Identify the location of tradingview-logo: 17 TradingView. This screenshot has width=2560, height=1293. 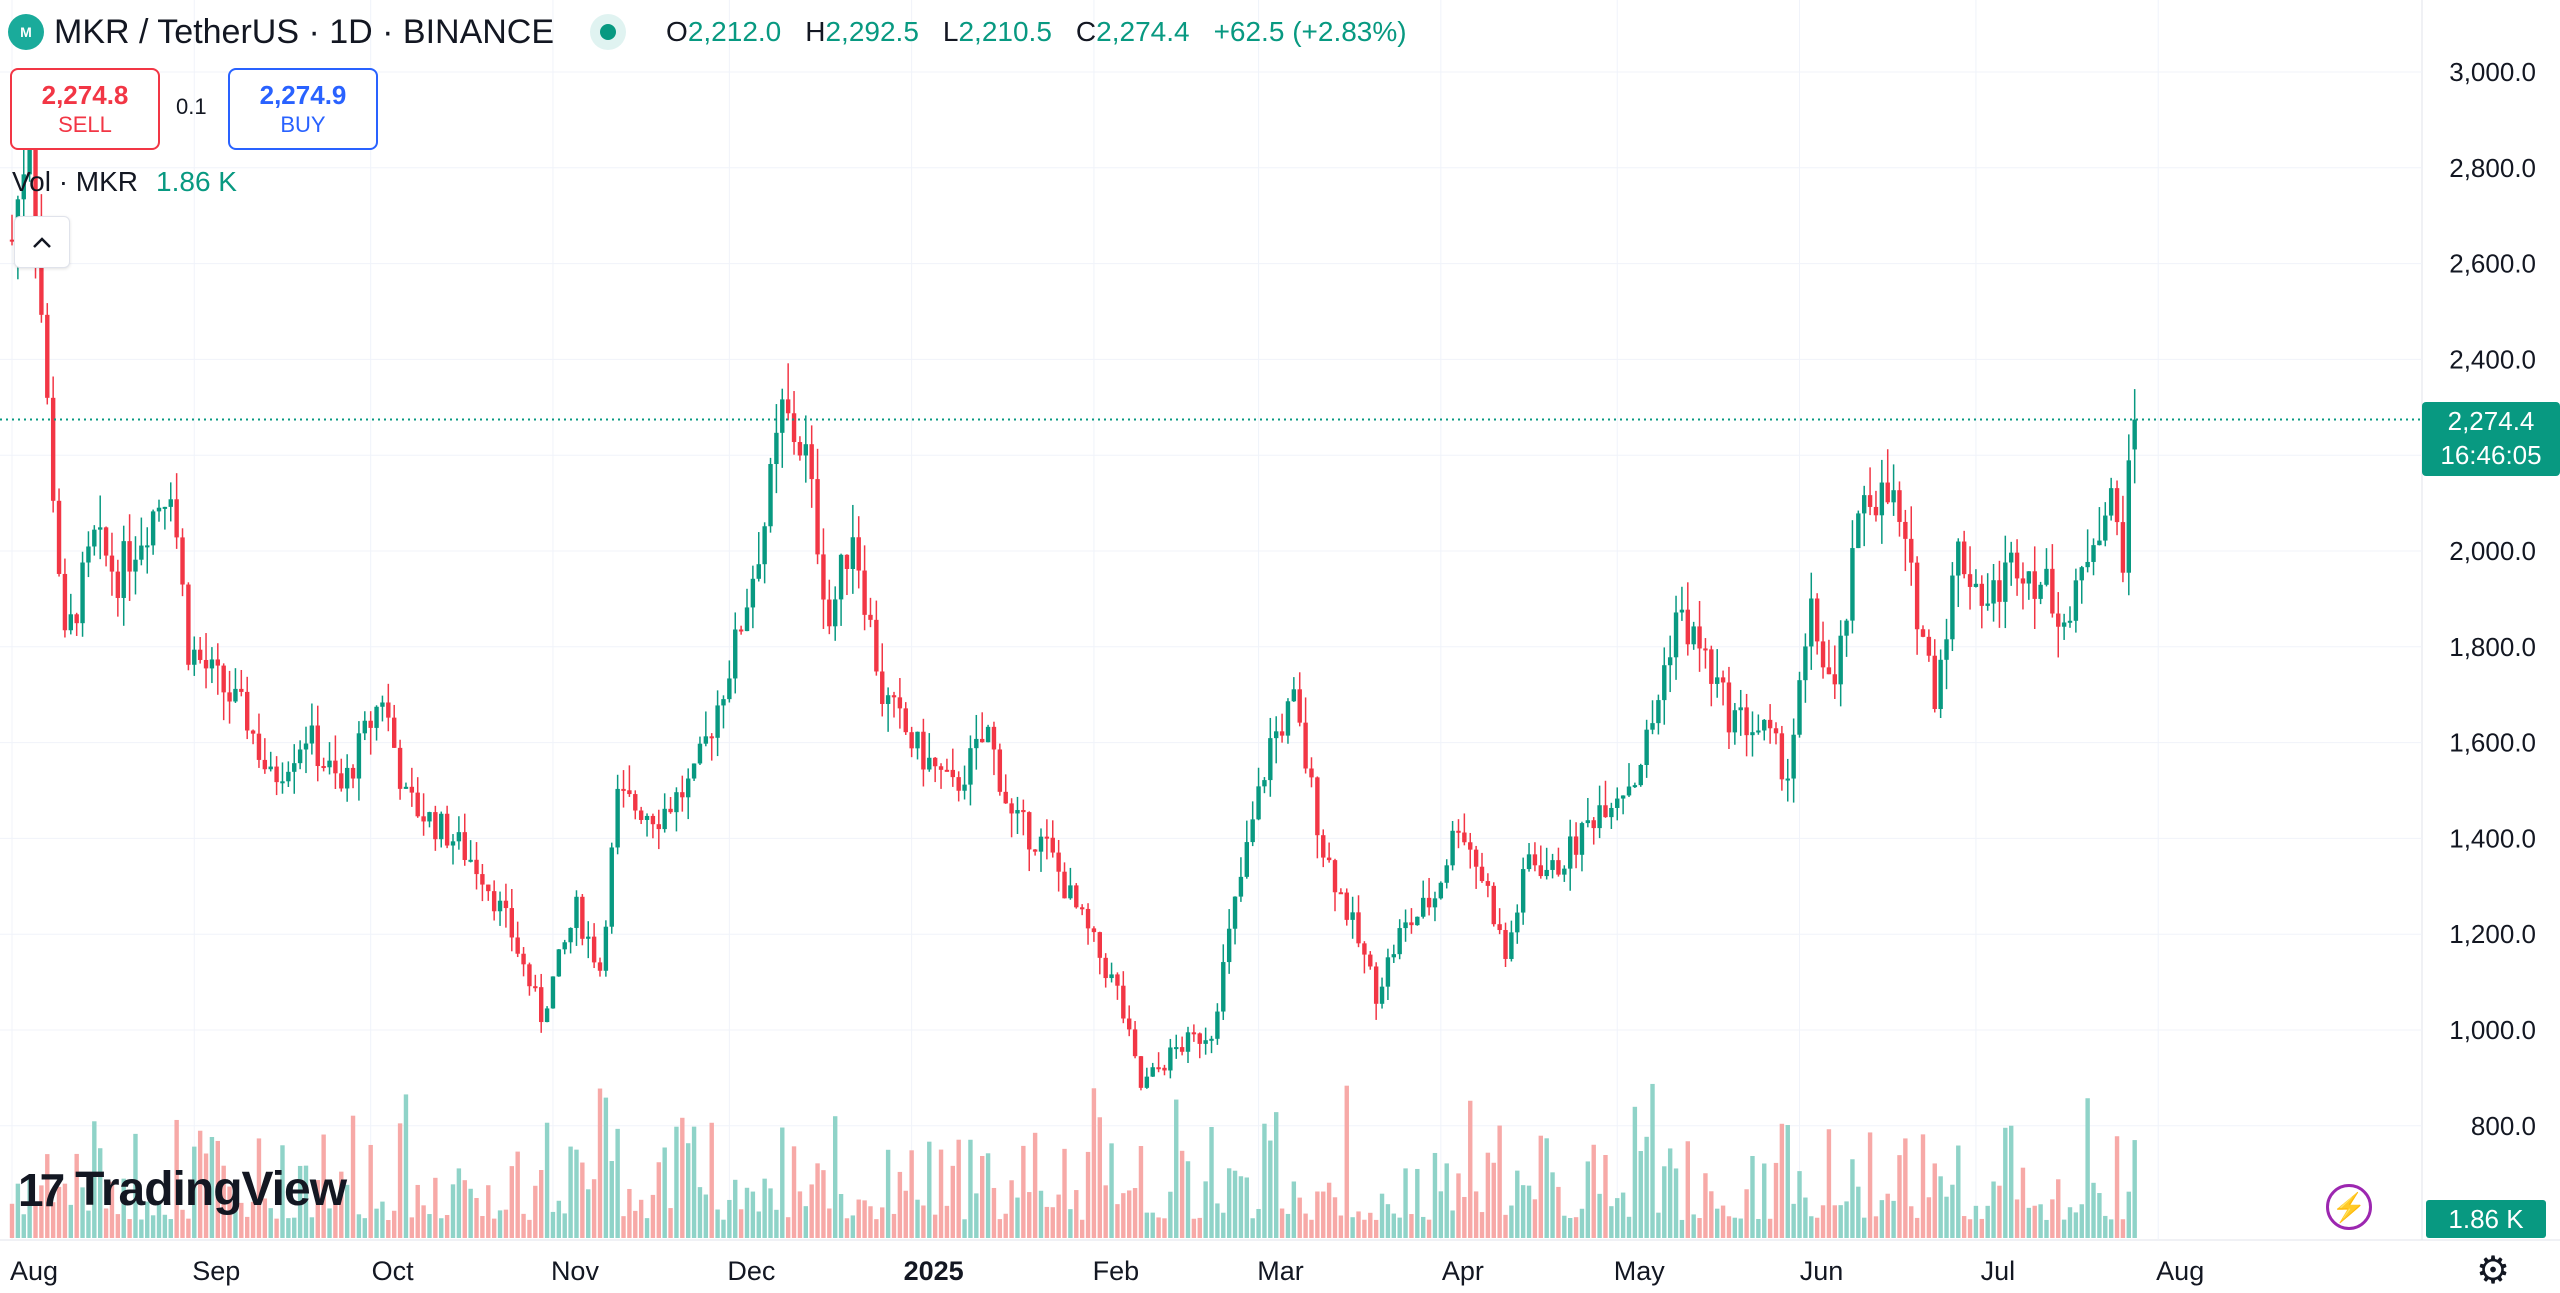
(182, 1189).